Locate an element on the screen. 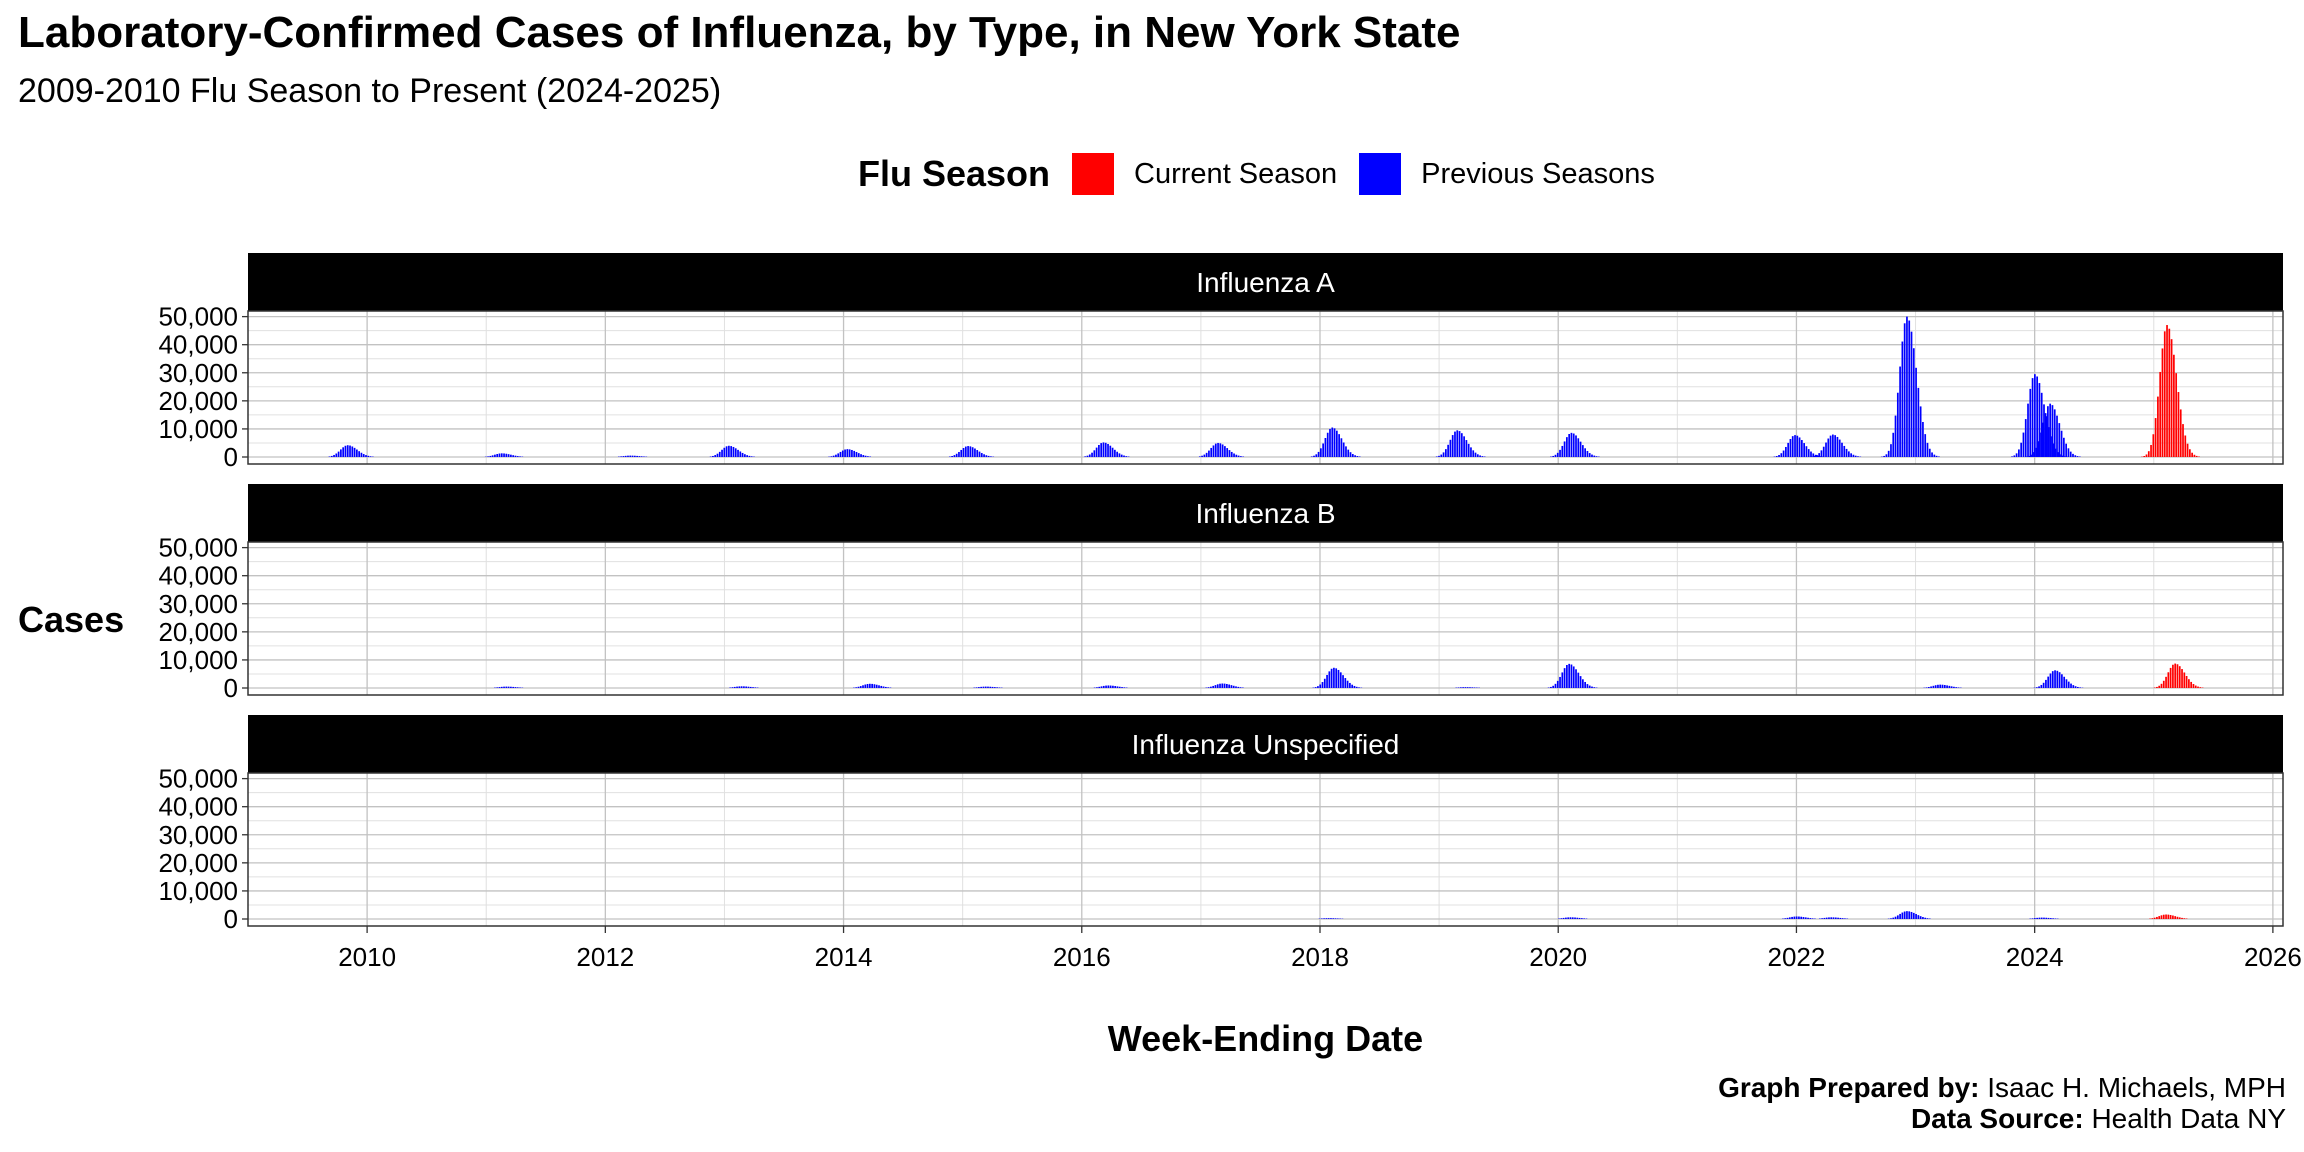 The width and height of the screenshot is (2304, 1152). facet-strip is located at coordinates (1265, 744).